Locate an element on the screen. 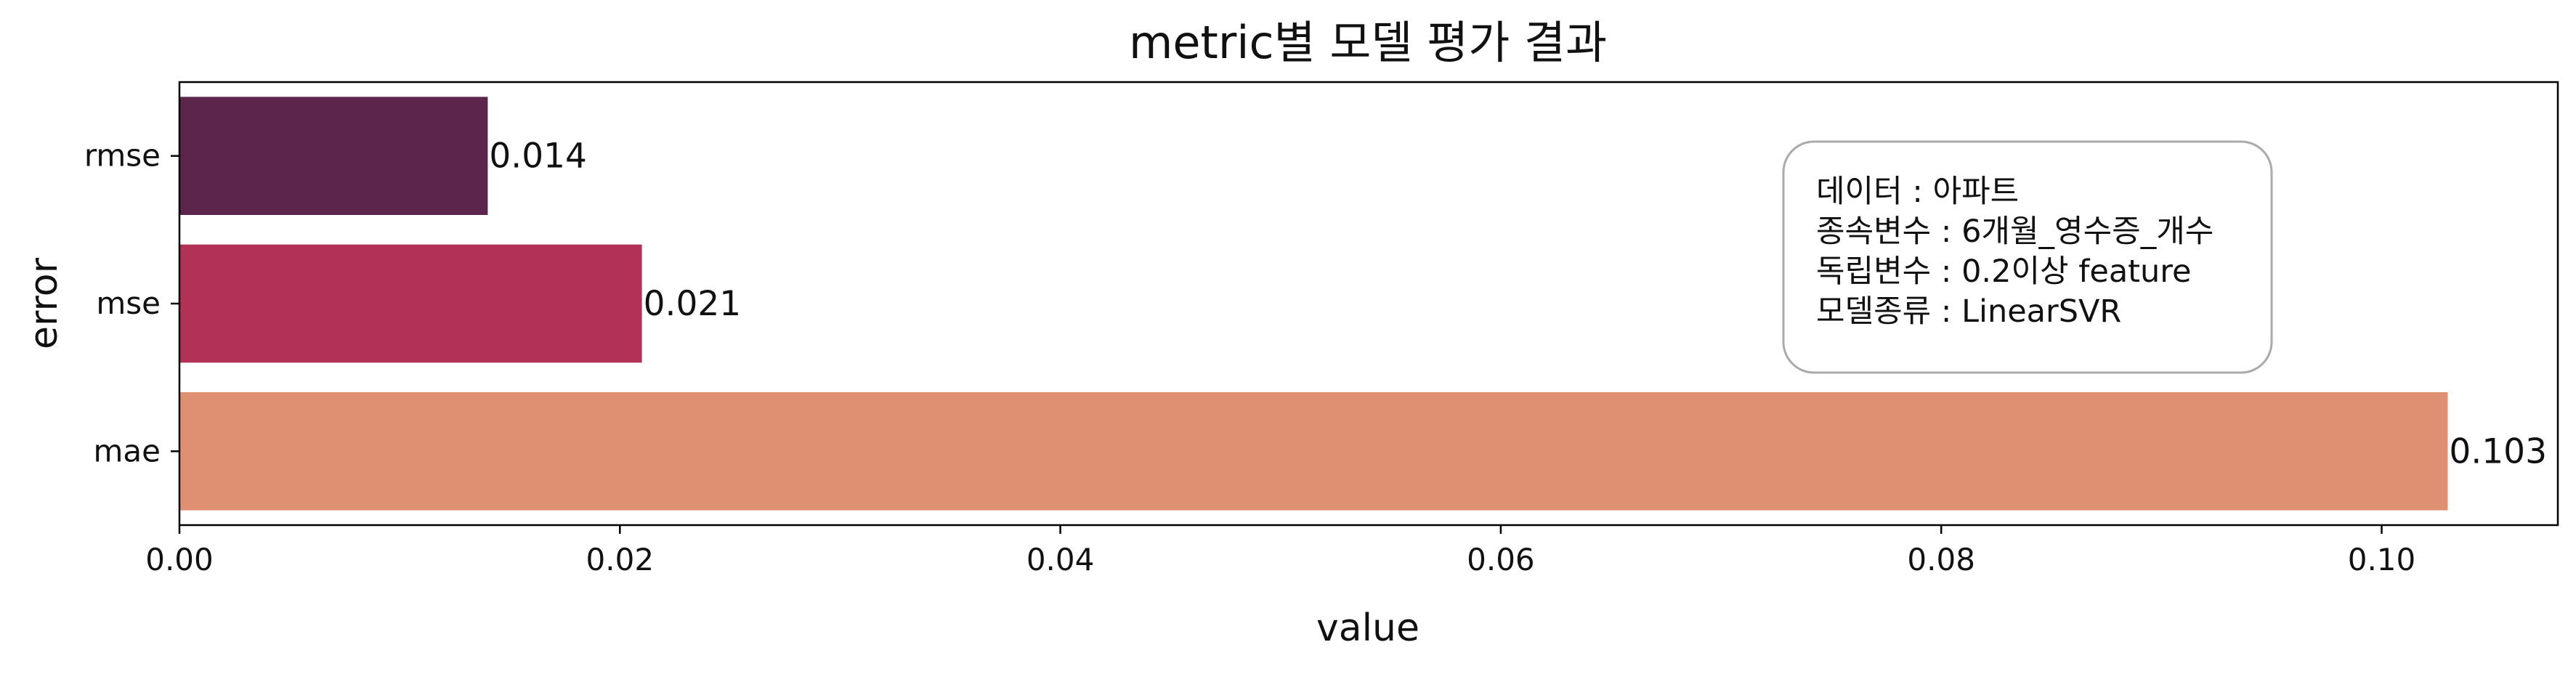  y-tick-labels: rmse mse mae is located at coordinates (131, 303).